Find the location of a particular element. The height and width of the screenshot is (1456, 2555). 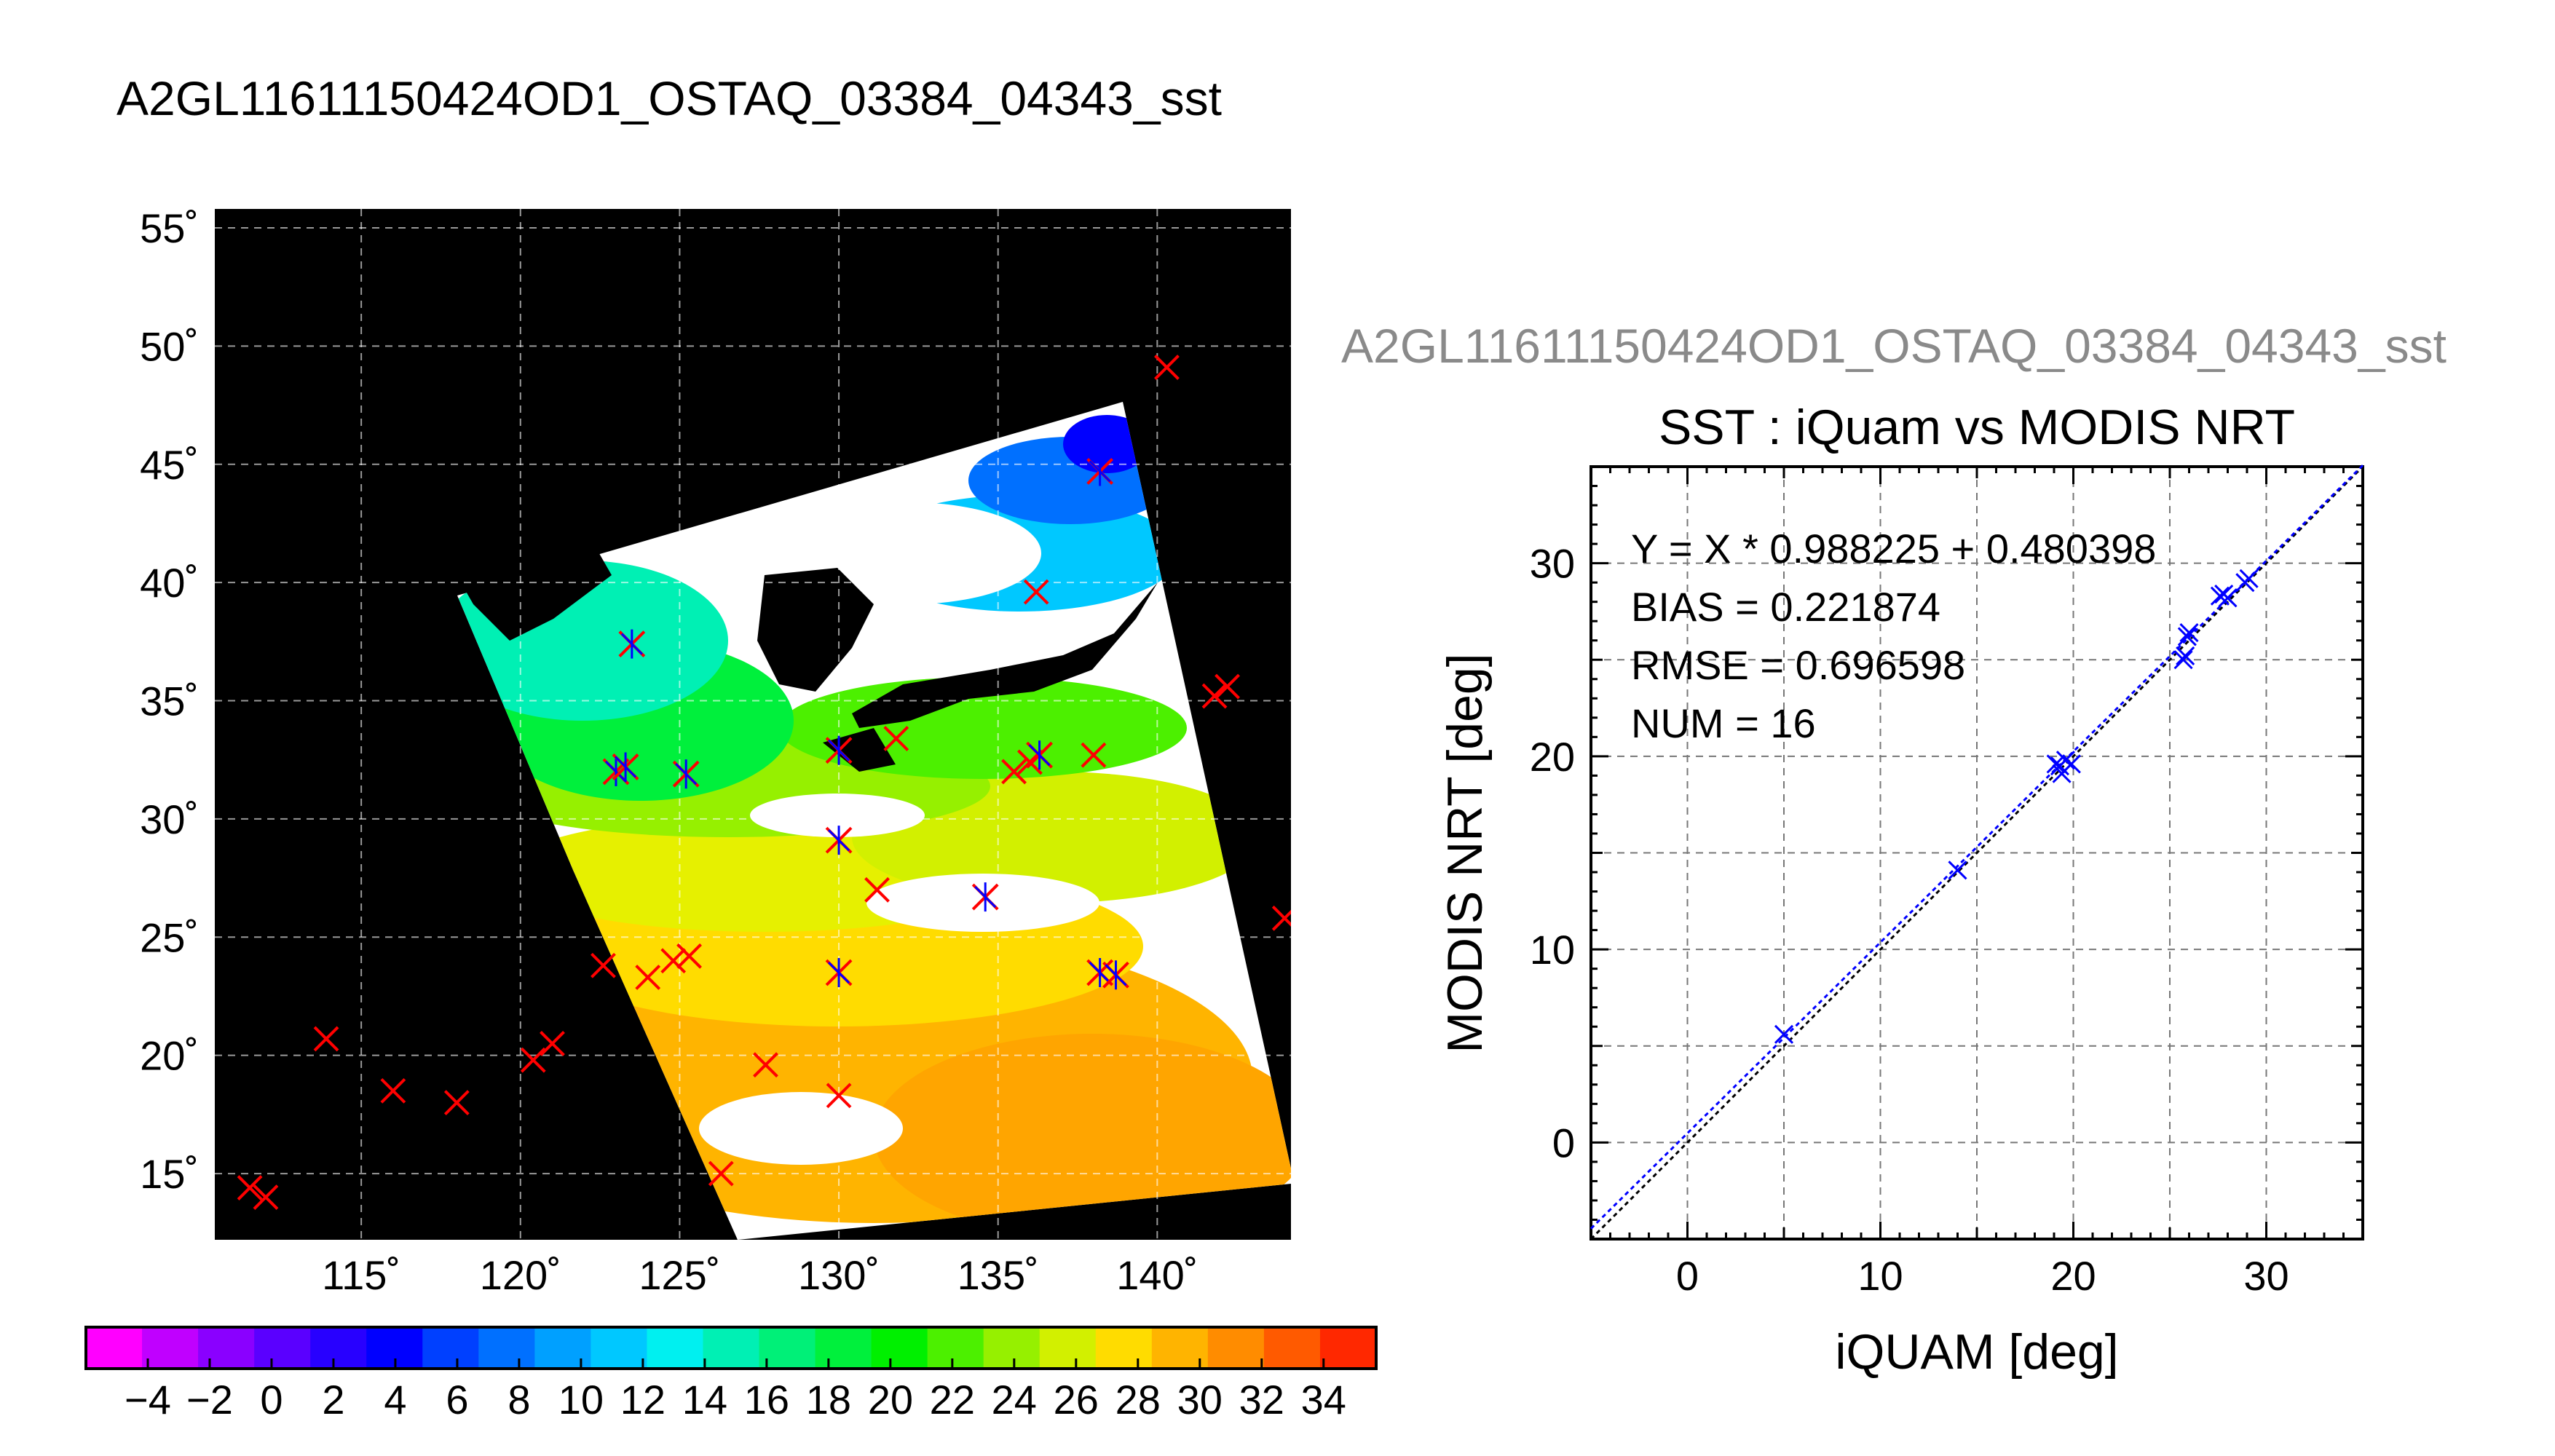

scatter-y-tick-label: 0 is located at coordinates (1563, 1143).